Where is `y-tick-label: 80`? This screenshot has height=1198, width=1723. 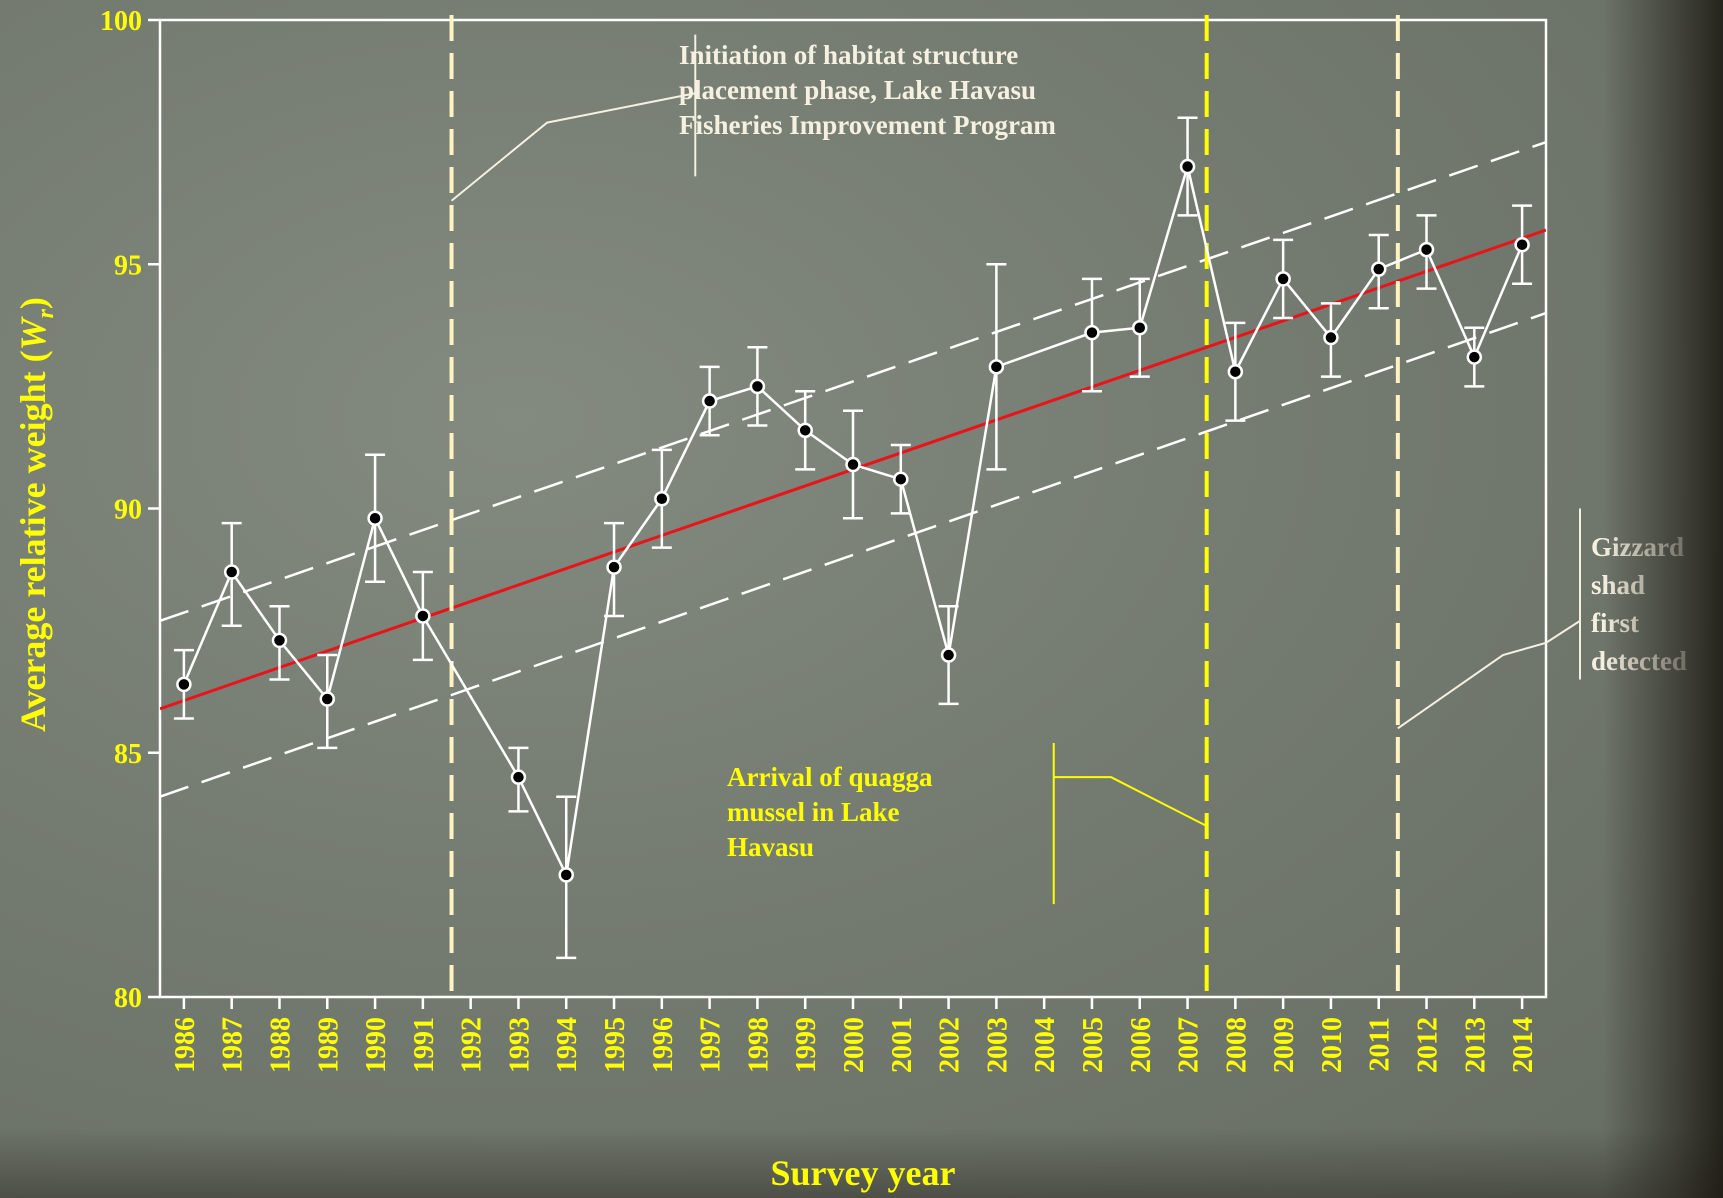 y-tick-label: 80 is located at coordinates (128, 998).